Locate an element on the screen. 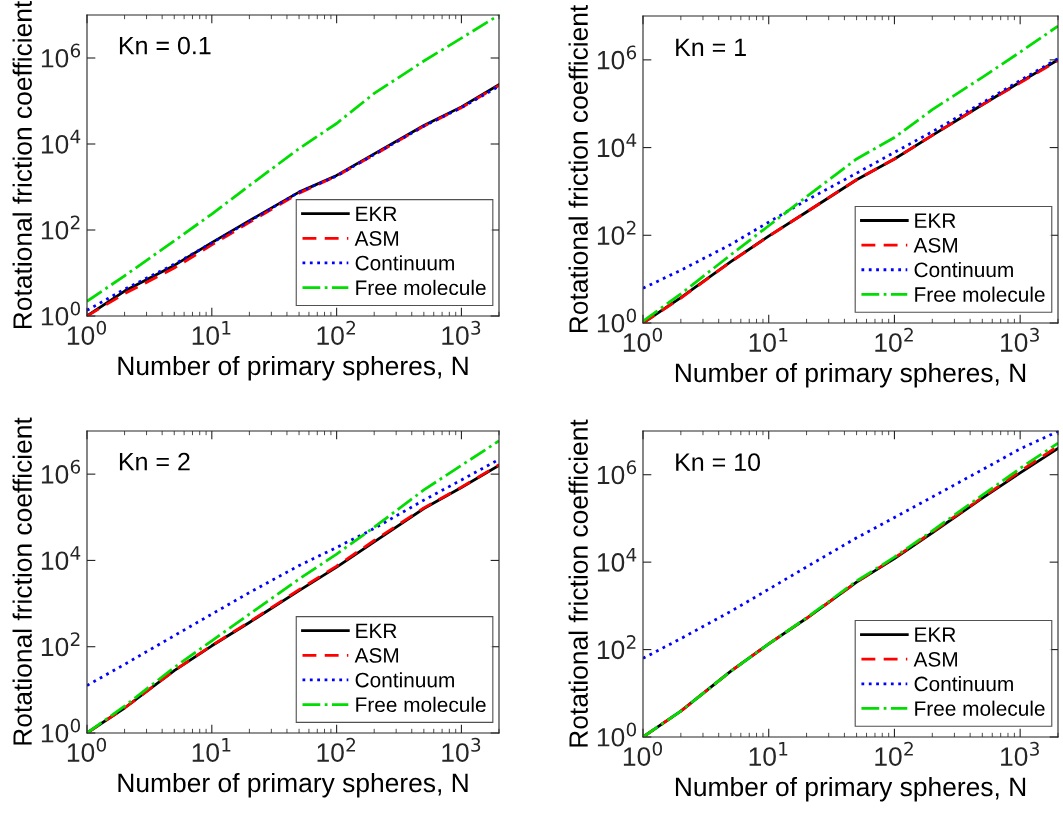  annotation: Kn = 1 is located at coordinates (711, 47).